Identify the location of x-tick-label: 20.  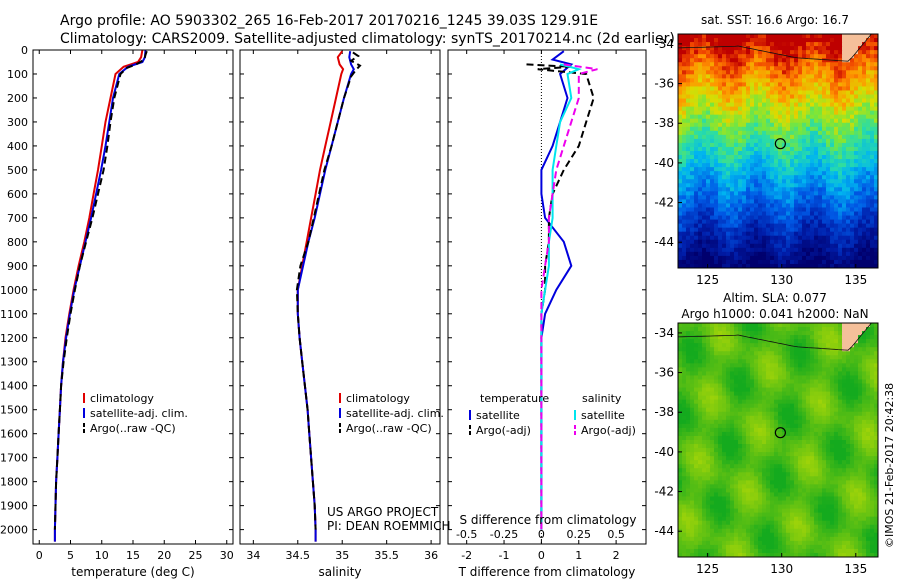
(164, 555).